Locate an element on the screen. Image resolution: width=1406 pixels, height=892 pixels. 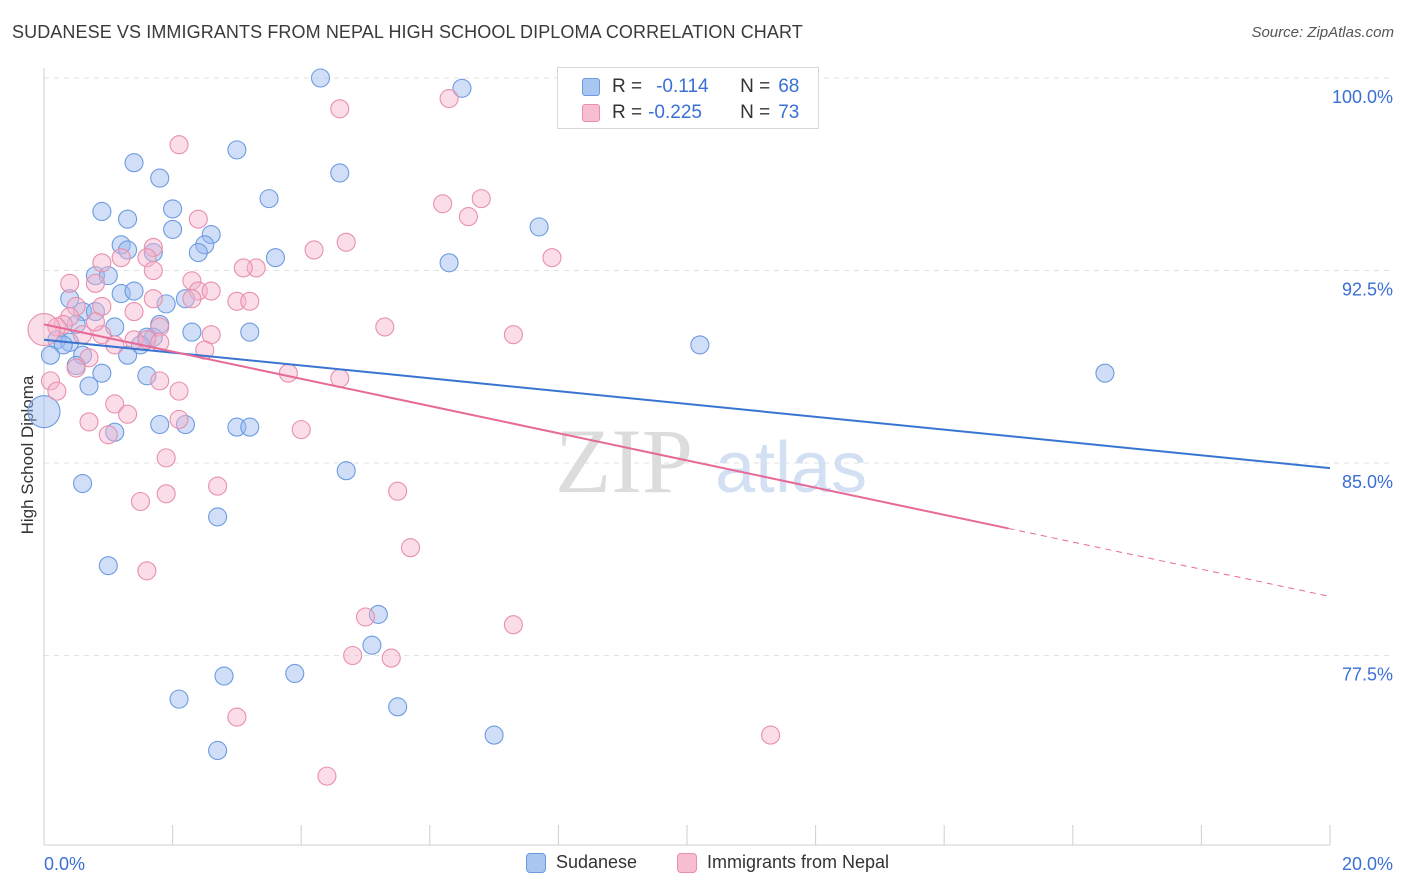
legend-row-sudanese: R = -0.114 N = 68 is located at coordinates (678, 87).